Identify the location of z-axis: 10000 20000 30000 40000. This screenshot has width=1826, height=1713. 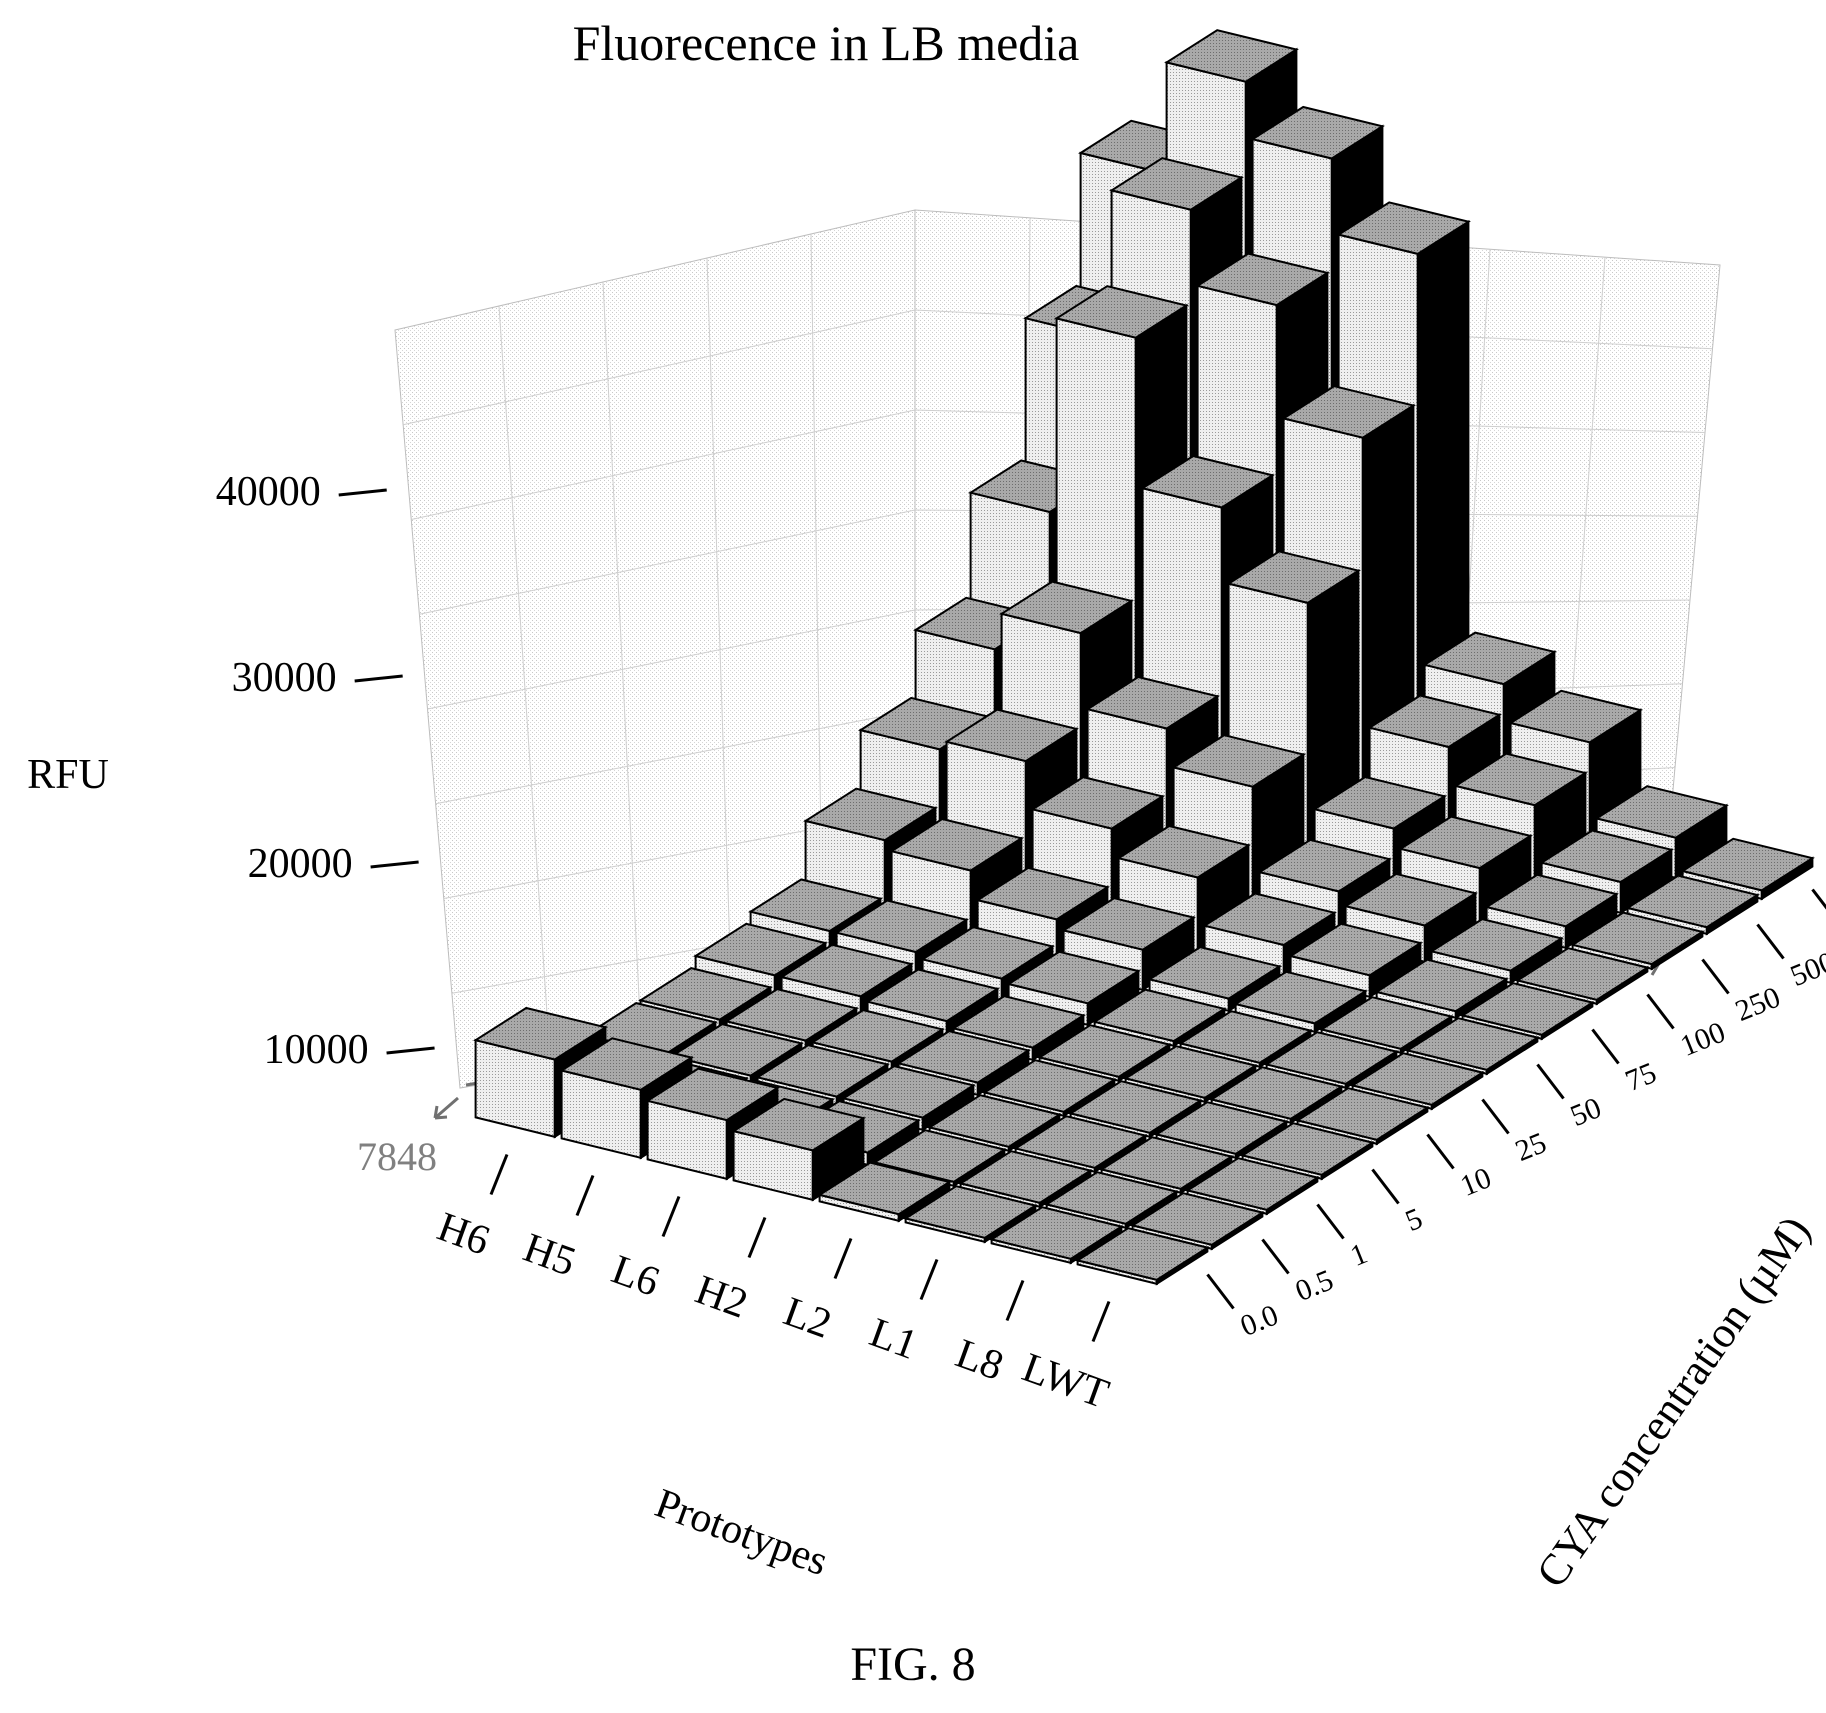
(325, 771).